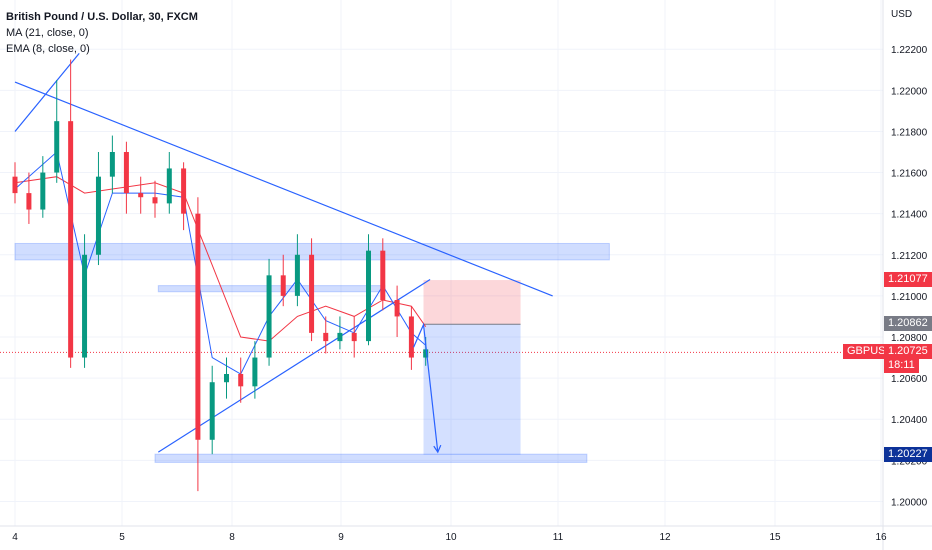 This screenshot has width=932, height=550. Describe the element at coordinates (472, 302) in the screenshot. I see `stop-loss-zone` at that location.